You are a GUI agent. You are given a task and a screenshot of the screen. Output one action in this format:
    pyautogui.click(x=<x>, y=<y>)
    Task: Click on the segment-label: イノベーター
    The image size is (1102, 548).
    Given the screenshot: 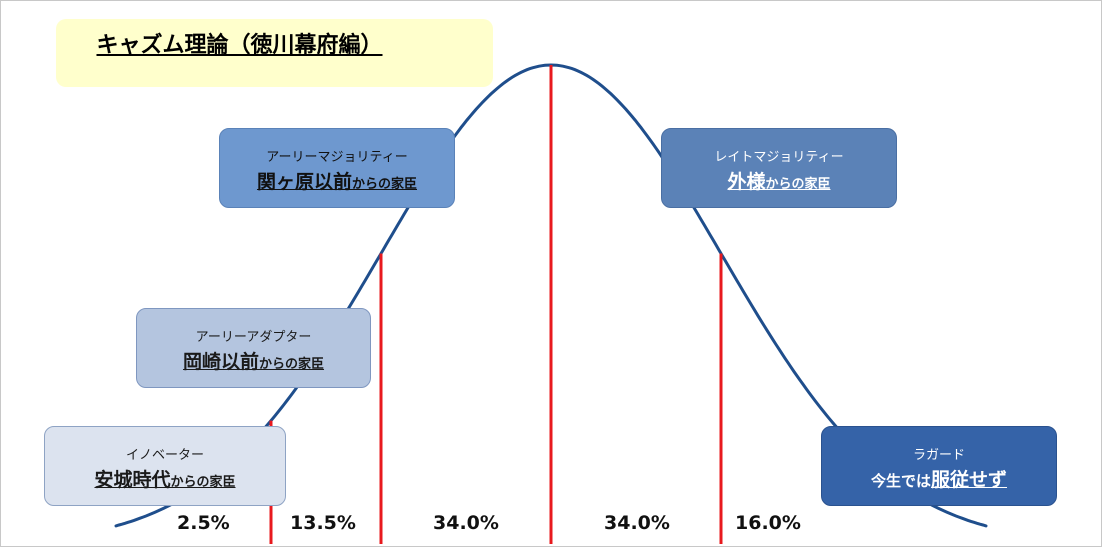 What is the action you would take?
    pyautogui.click(x=164, y=455)
    